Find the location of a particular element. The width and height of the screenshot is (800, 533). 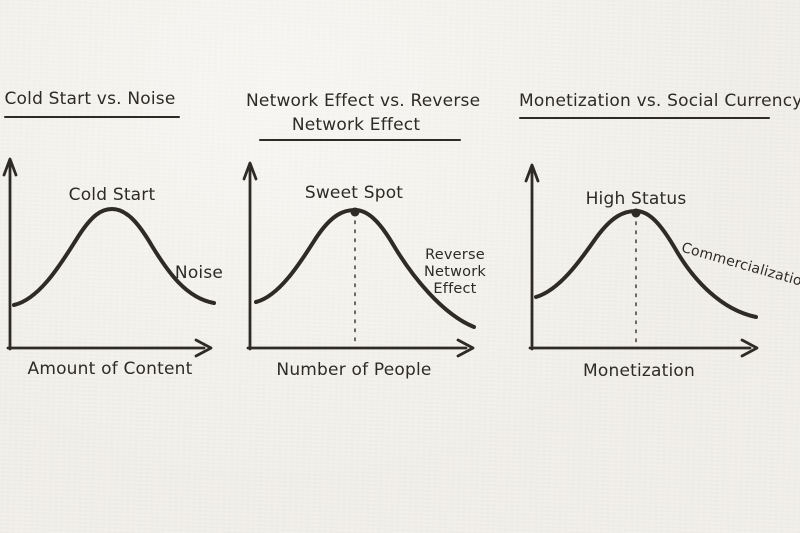

chart2-peak-label: Sweet Spot is located at coordinates (354, 193).